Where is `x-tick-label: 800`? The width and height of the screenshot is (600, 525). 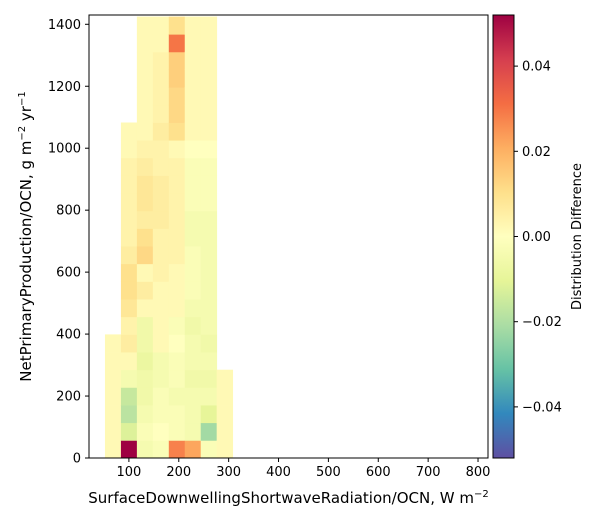
x-tick-label: 800 is located at coordinates (478, 472).